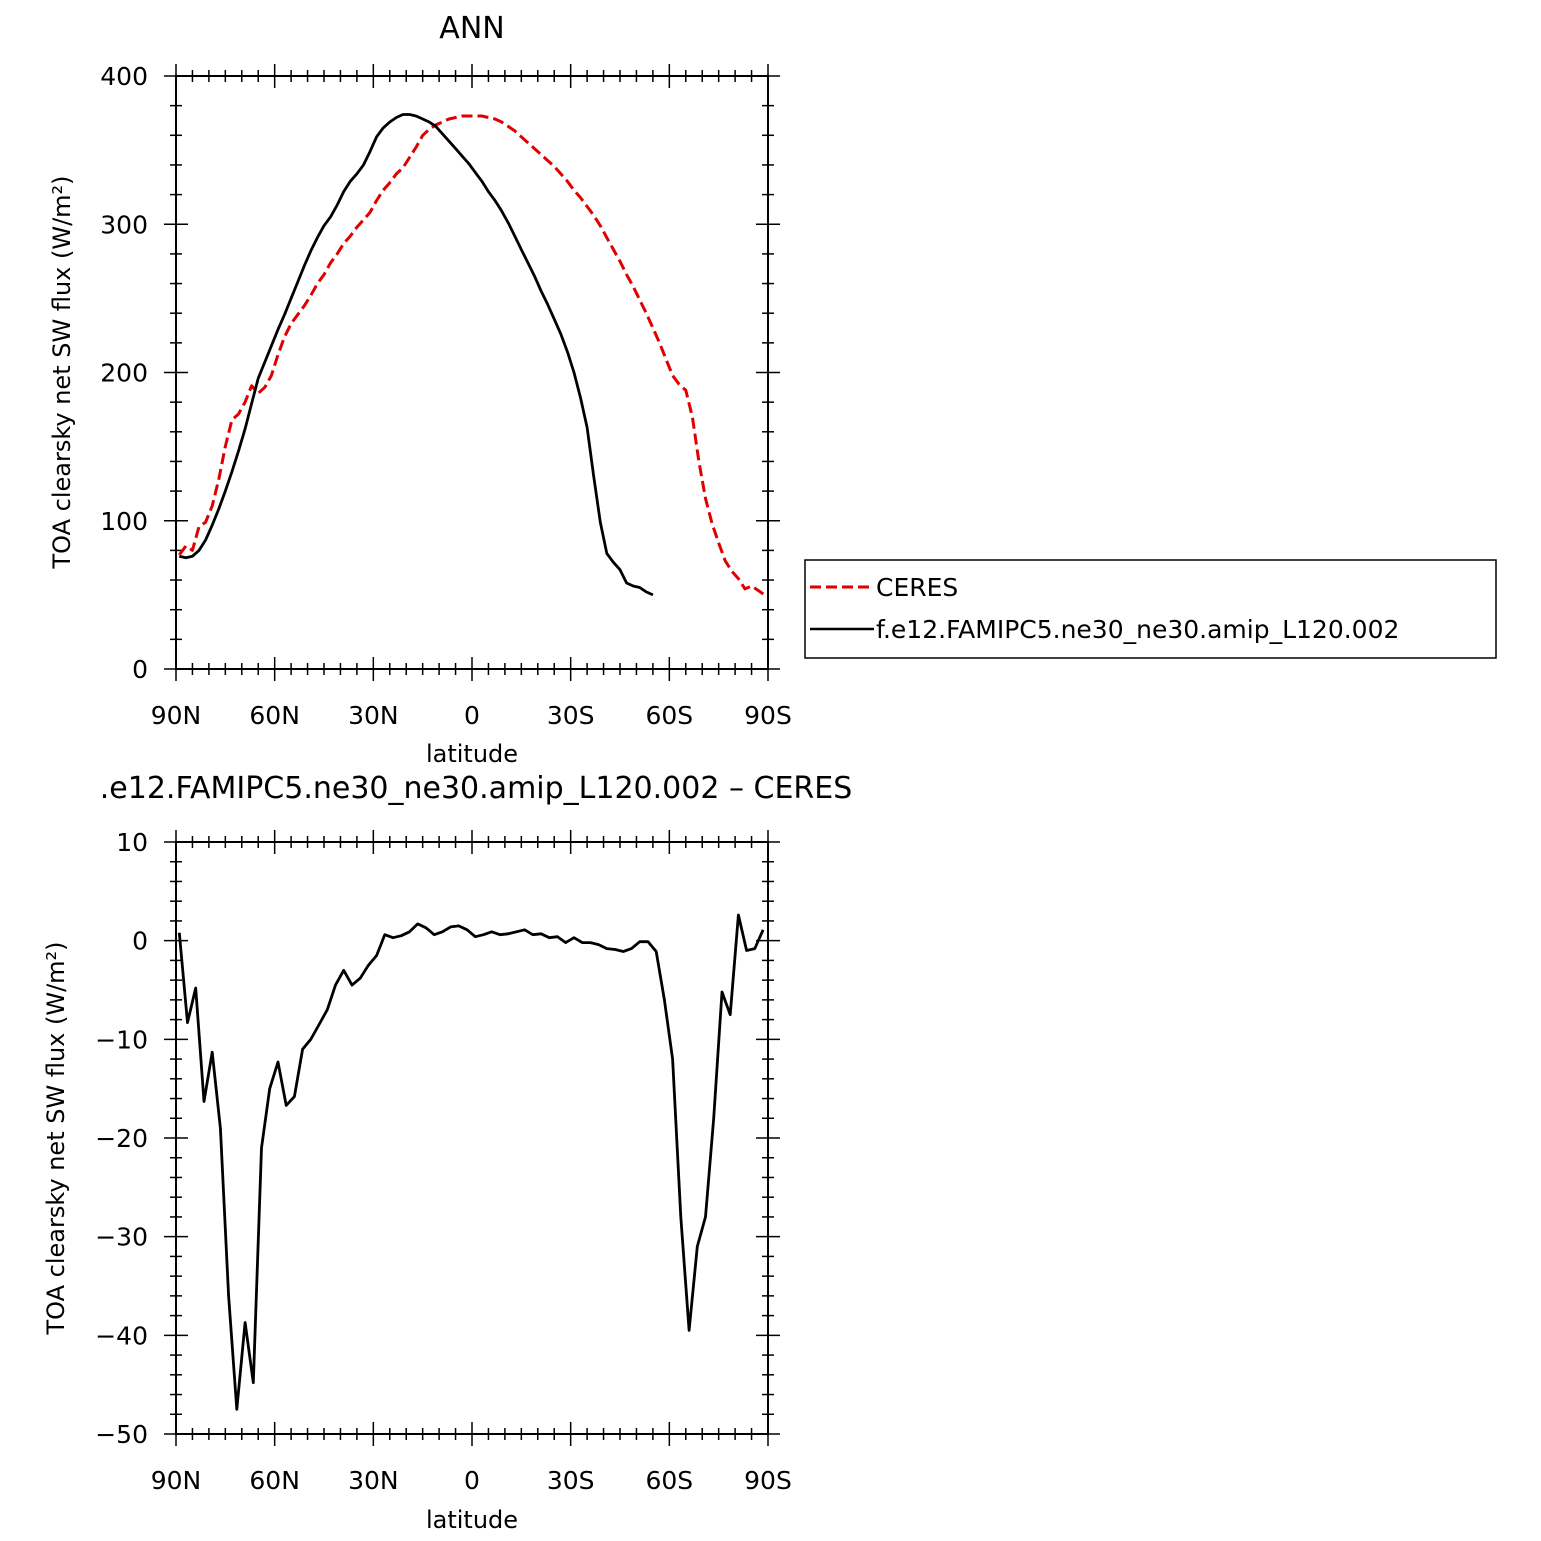 Image resolution: width=1541 pixels, height=1541 pixels. Describe the element at coordinates (373, 1480) in the screenshot. I see `bottom-chart-xtick-label: 30N` at that location.